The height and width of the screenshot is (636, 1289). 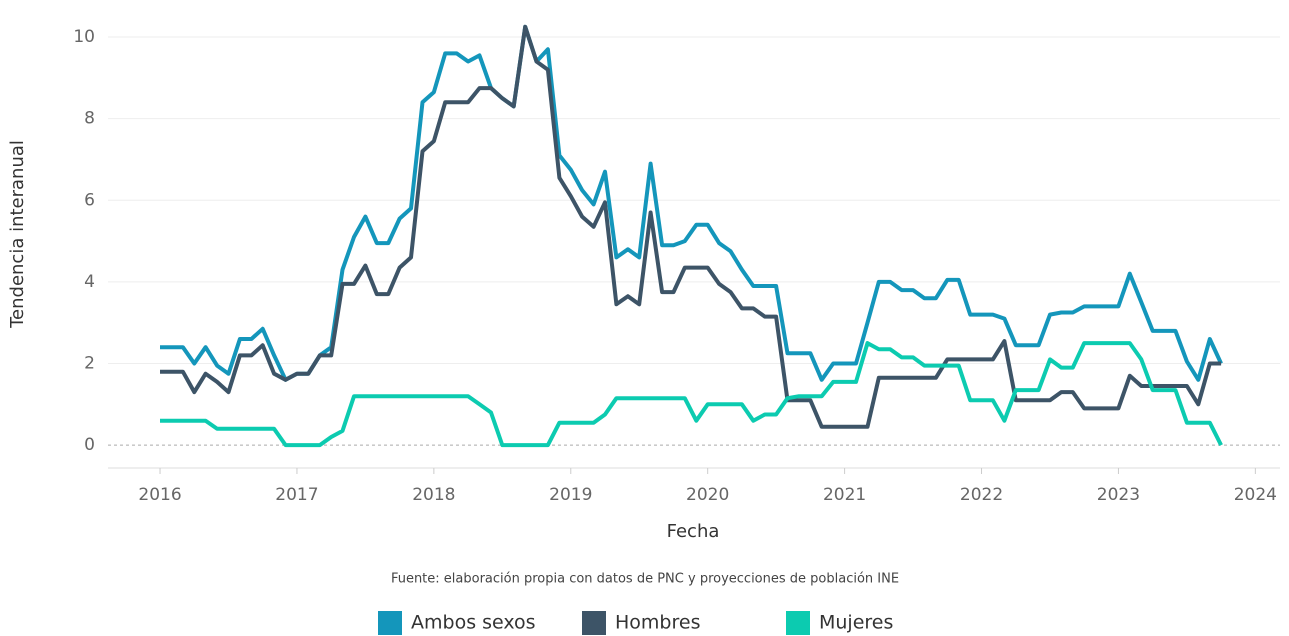 I want to click on x-tick-label: 2019, so click(x=570, y=495).